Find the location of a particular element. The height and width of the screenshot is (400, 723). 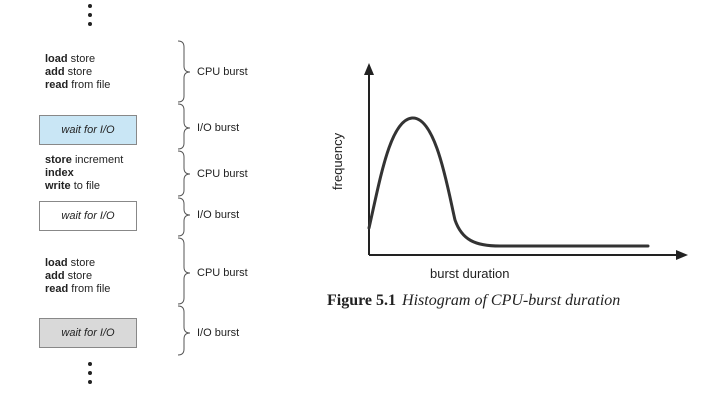

io-wait-box-3: wait for I/O is located at coordinates (88, 333).